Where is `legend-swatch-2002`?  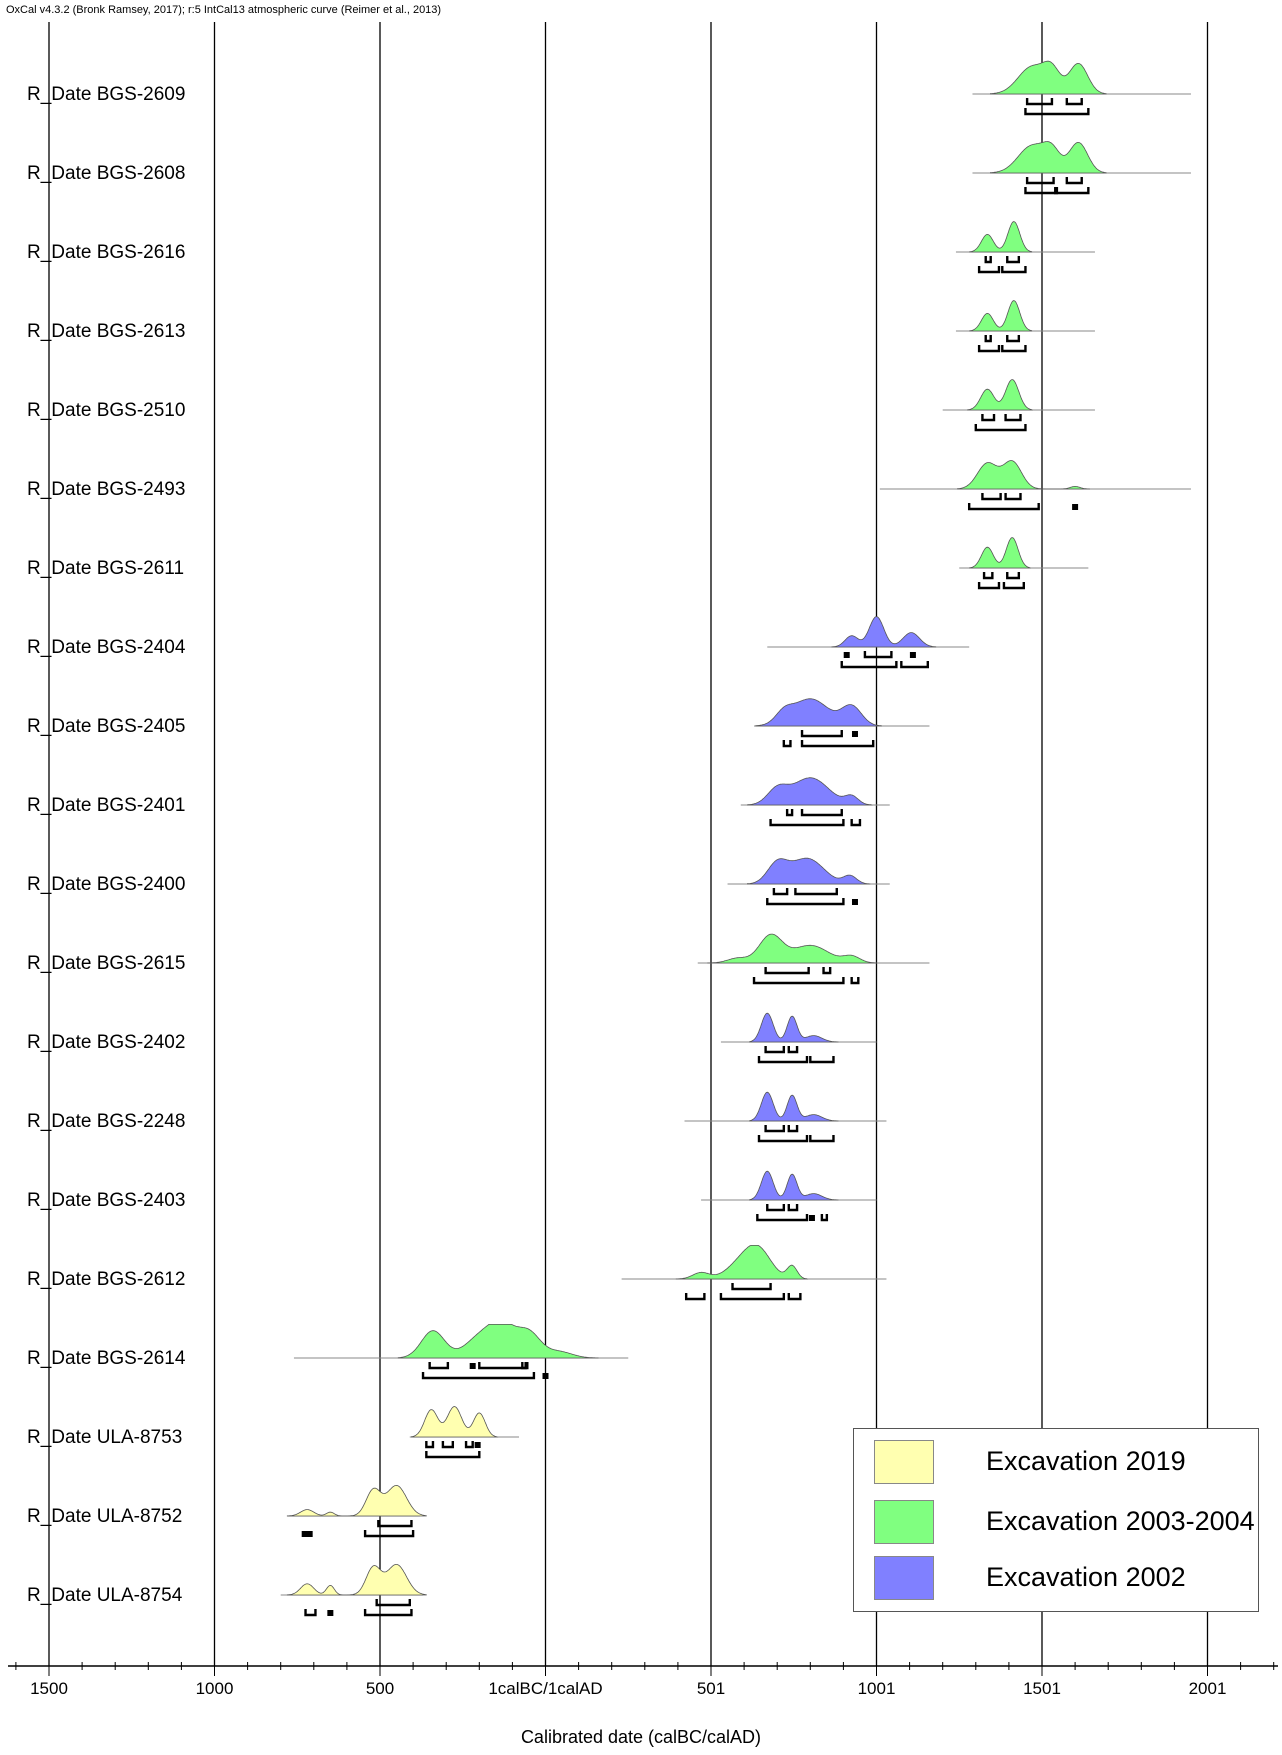 legend-swatch-2002 is located at coordinates (904, 1578).